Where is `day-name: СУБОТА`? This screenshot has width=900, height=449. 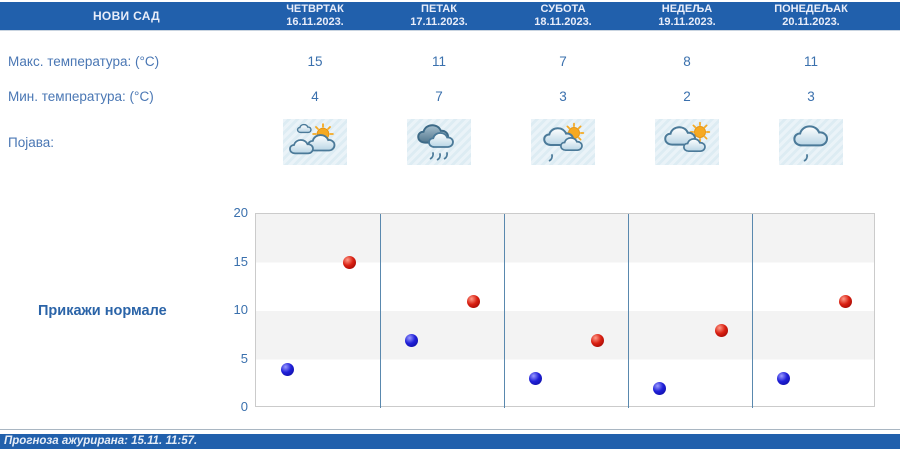
day-name: СУБОТА is located at coordinates (563, 9).